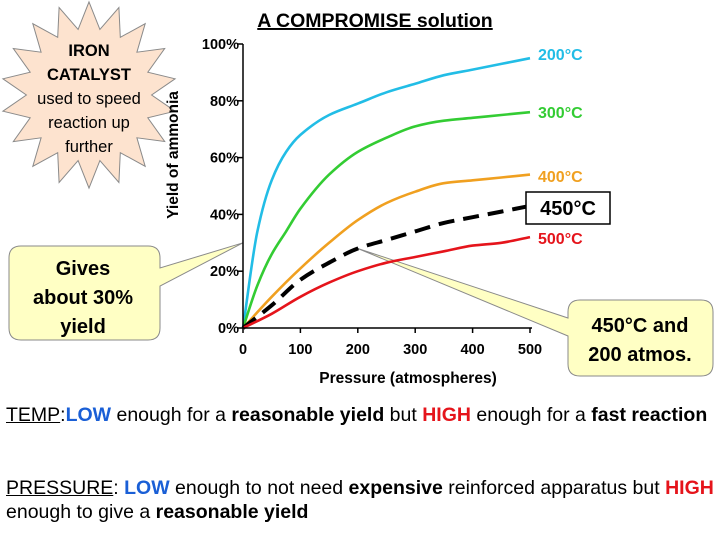 The width and height of the screenshot is (728, 546). Describe the element at coordinates (535, 312) in the screenshot. I see `conditions-callout-box` at that location.